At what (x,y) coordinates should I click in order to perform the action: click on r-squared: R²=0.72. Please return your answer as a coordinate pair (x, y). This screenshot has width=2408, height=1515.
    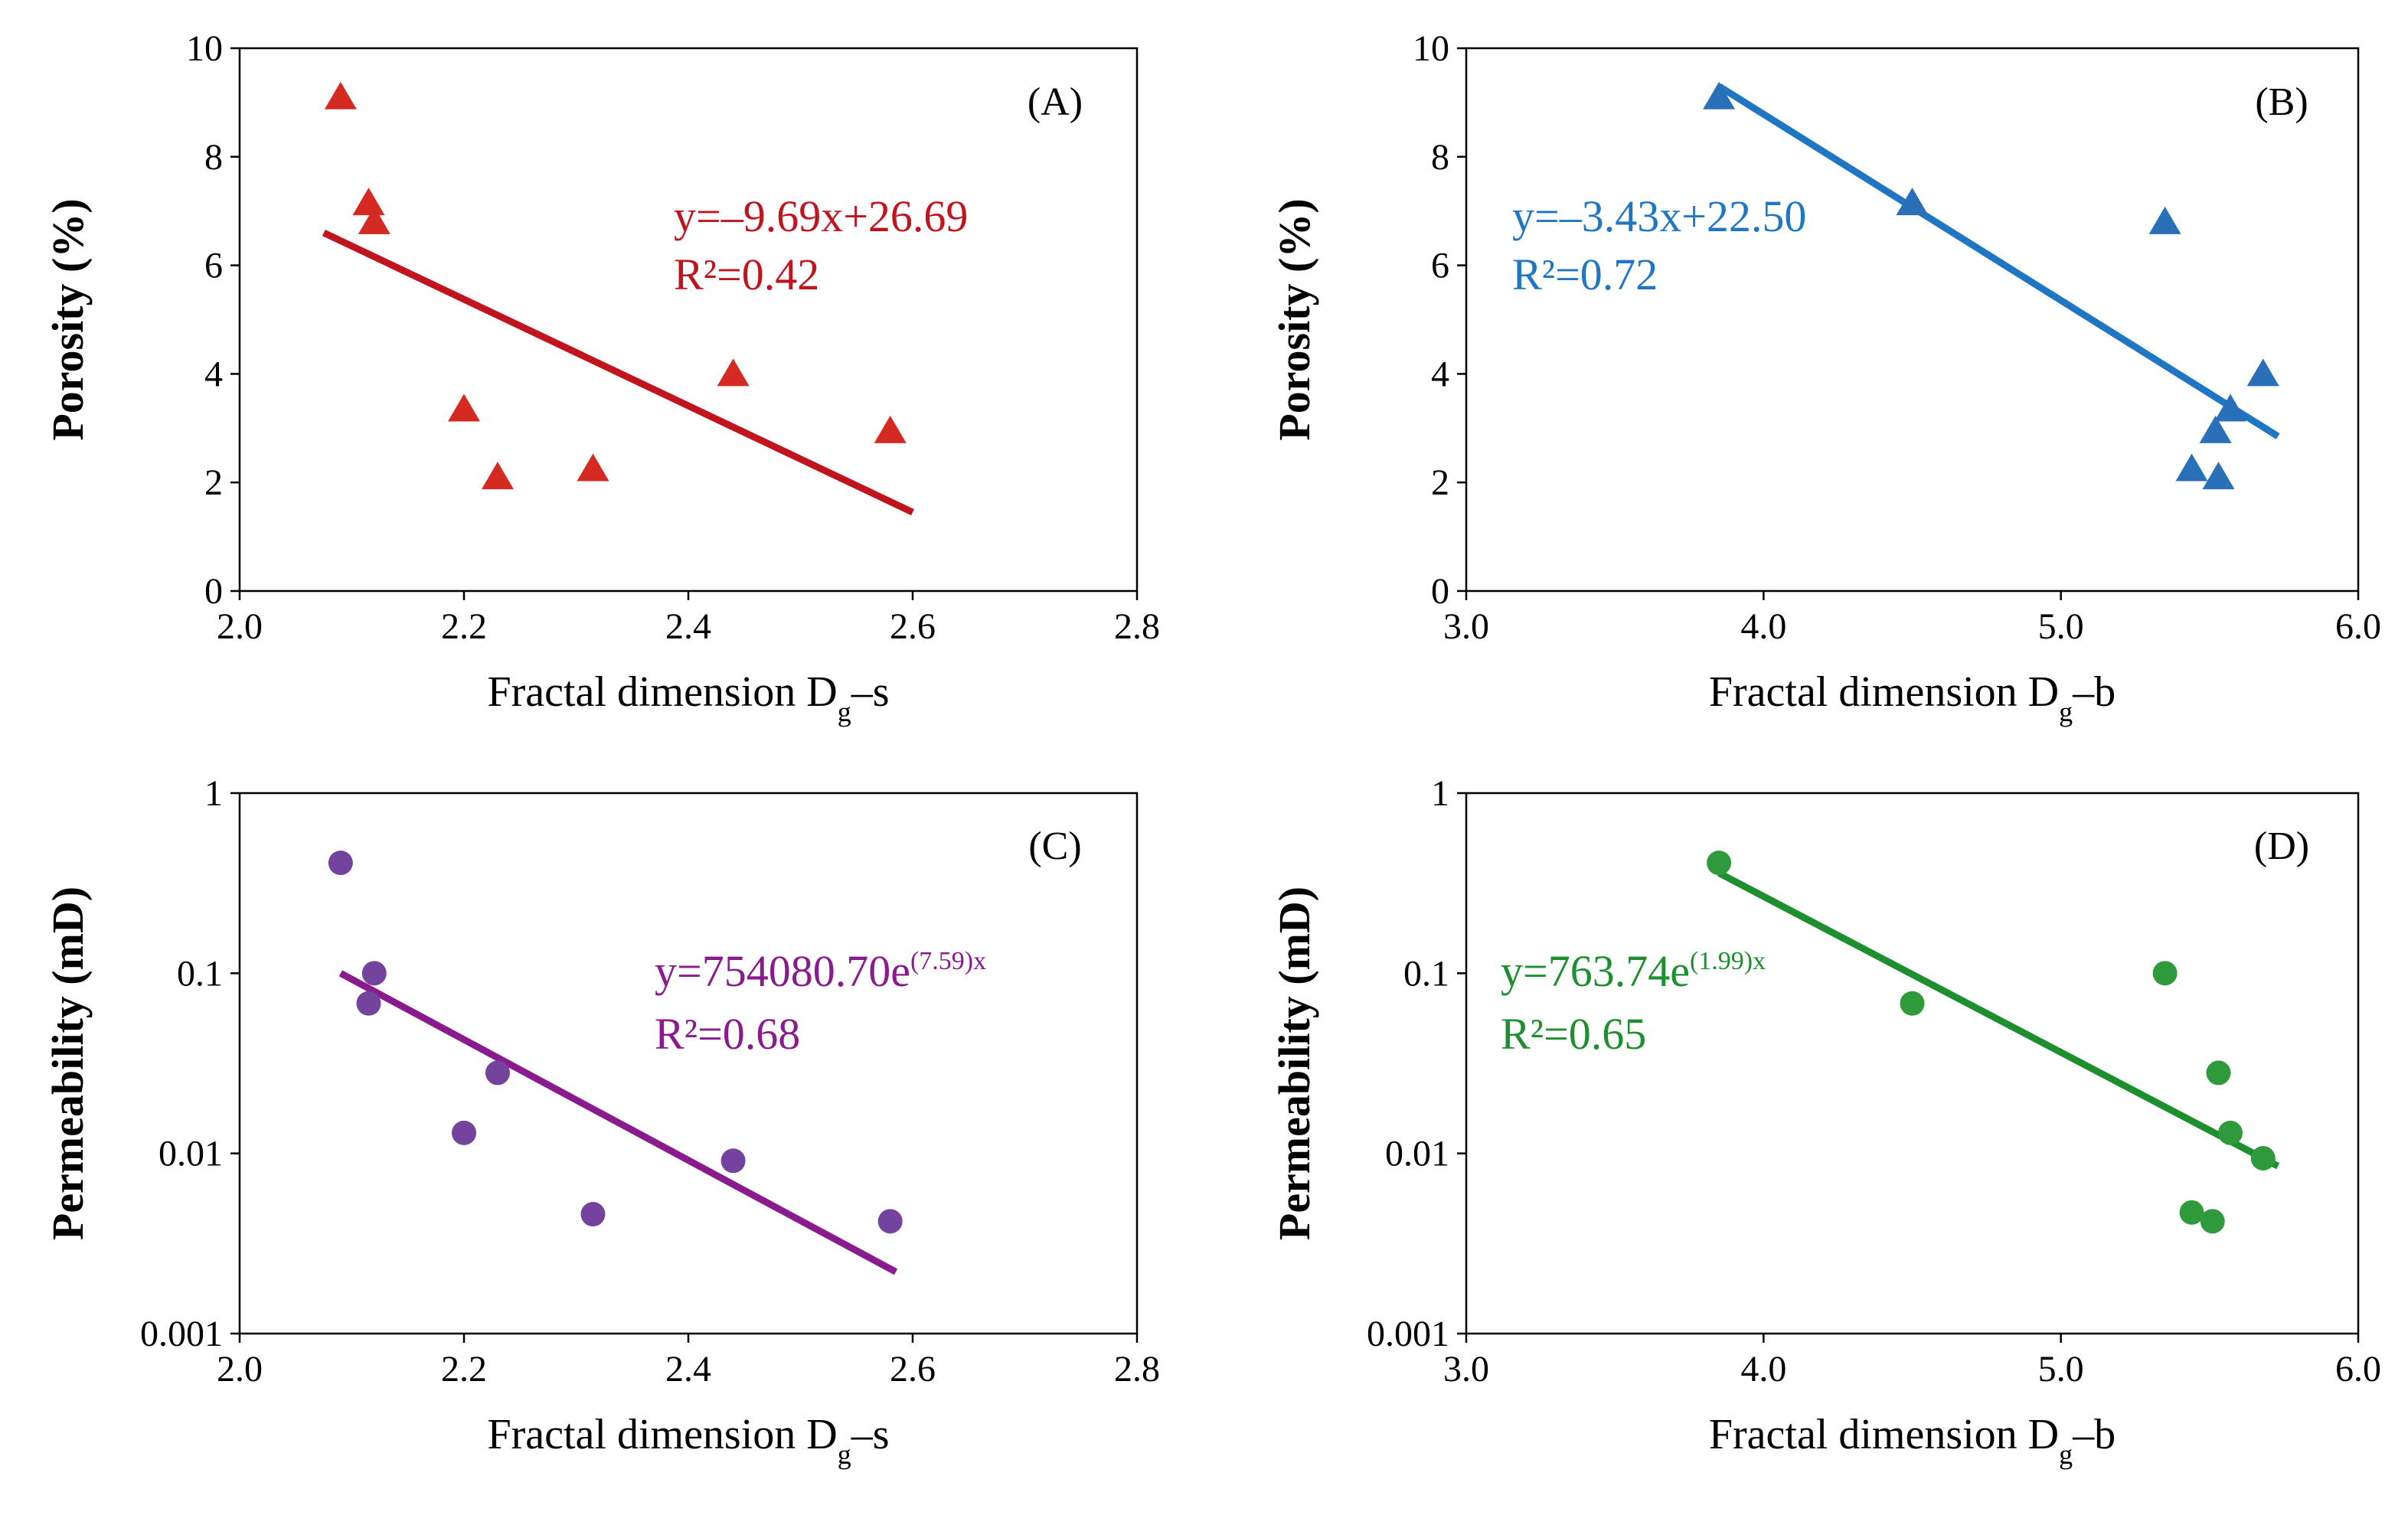
    Looking at the image, I should click on (1585, 274).